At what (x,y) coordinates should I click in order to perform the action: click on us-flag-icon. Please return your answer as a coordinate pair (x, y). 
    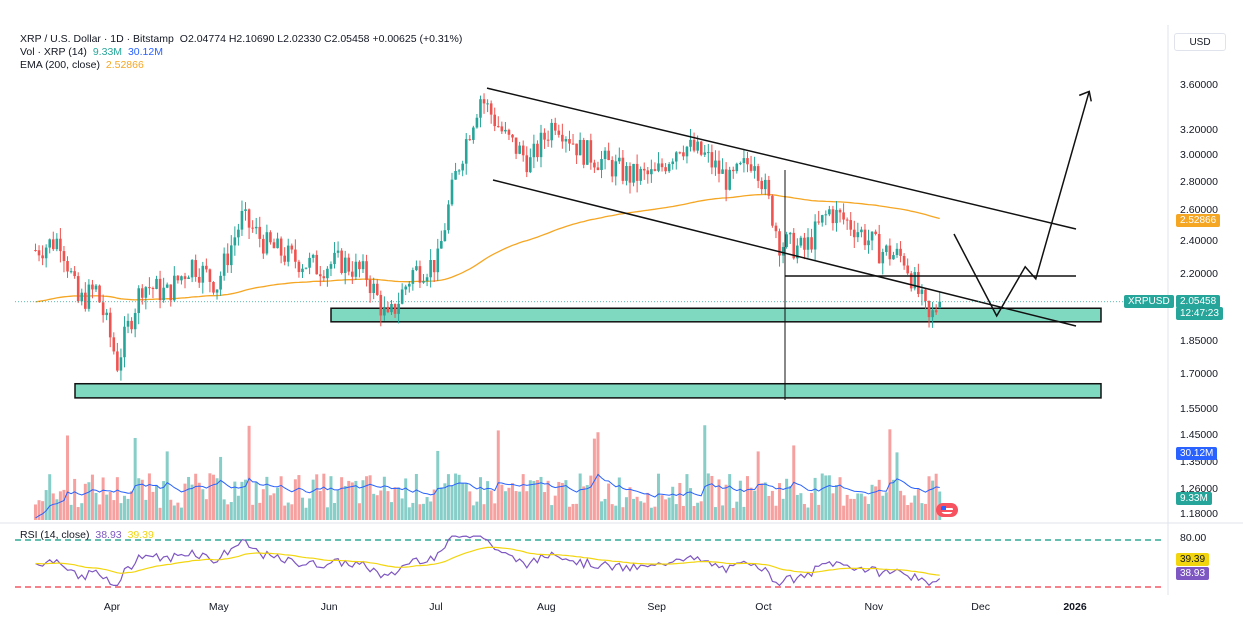
    Looking at the image, I should click on (947, 510).